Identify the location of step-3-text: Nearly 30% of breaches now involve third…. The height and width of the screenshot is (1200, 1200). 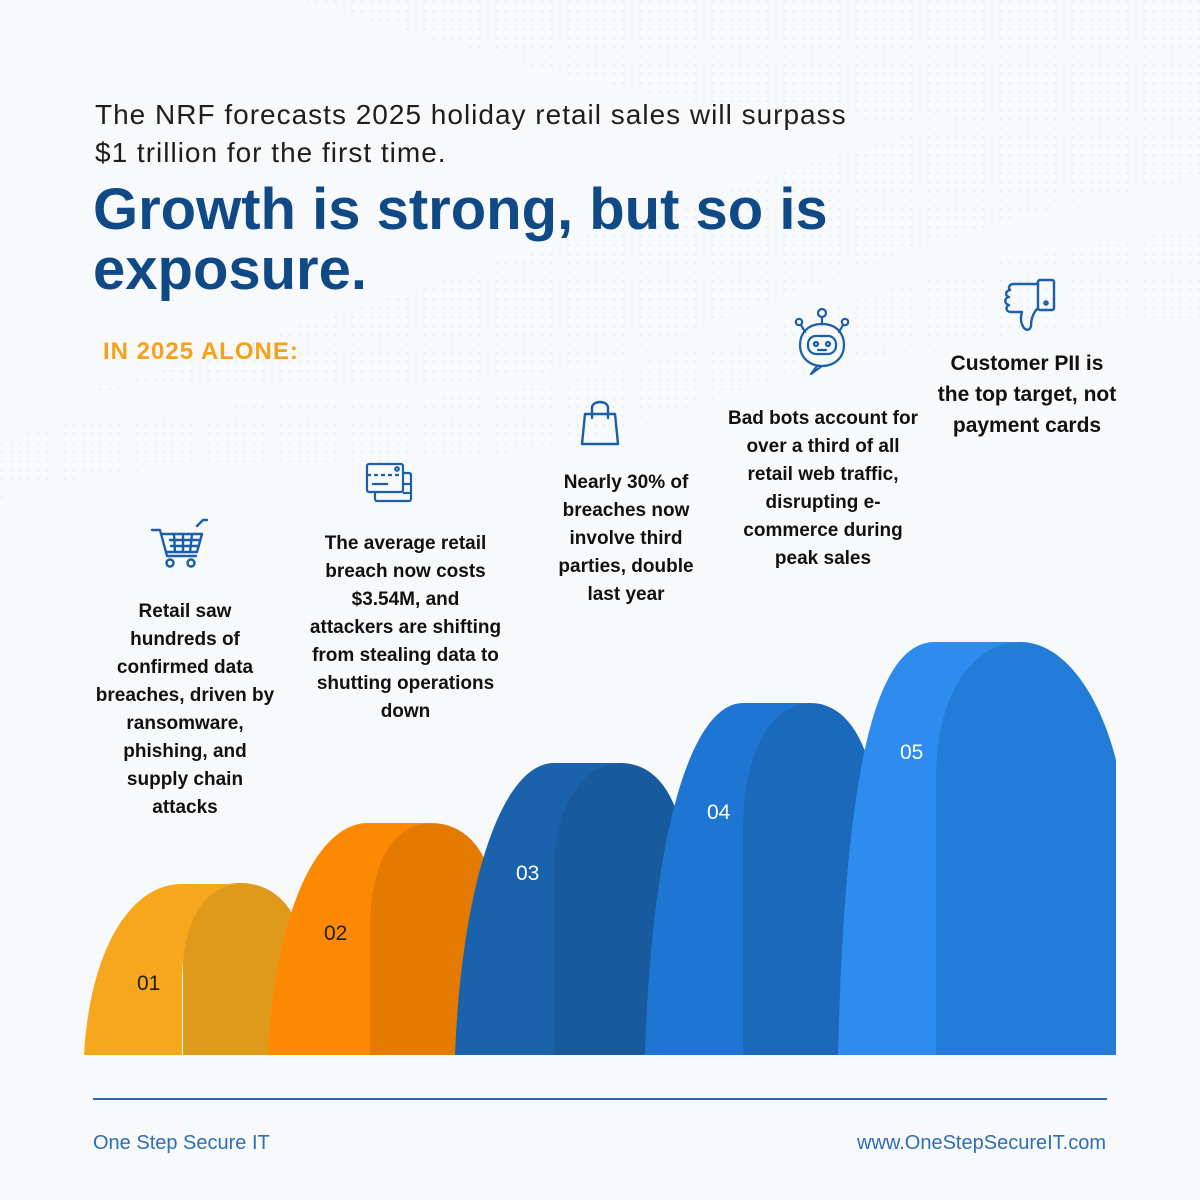
(626, 538).